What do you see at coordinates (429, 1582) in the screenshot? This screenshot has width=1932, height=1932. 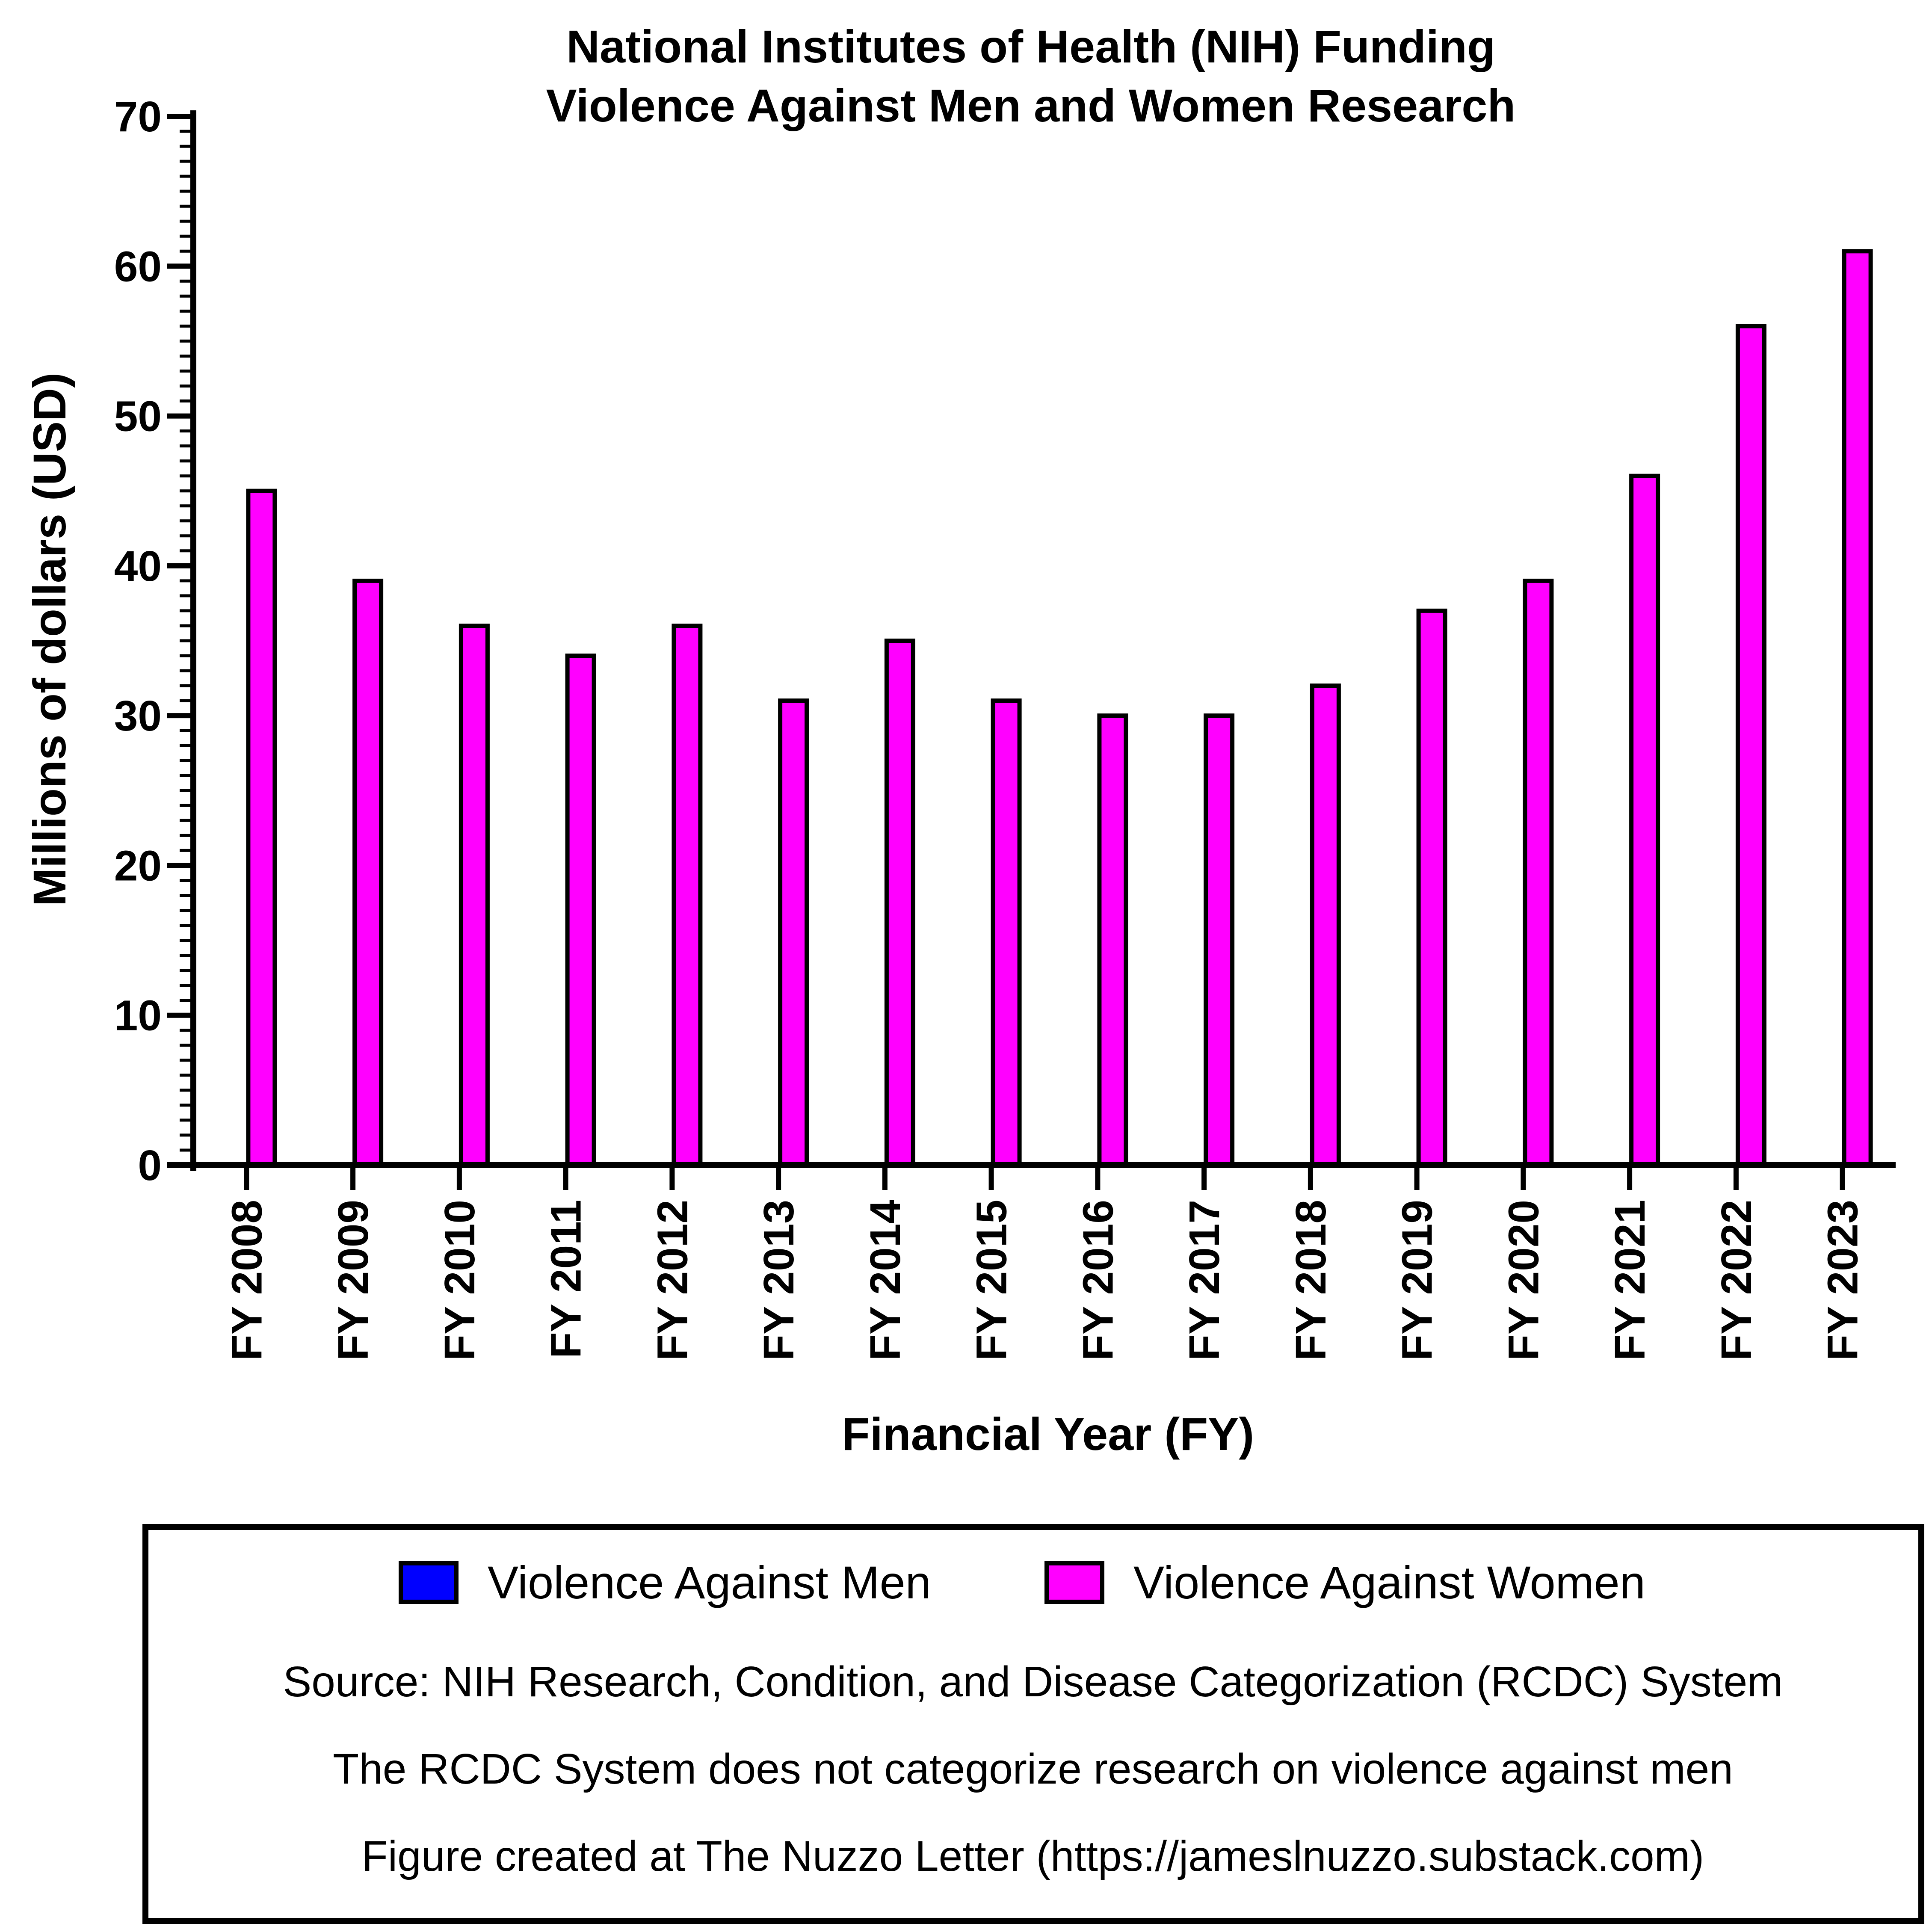 I see `legend-swatch-violence-against-men` at bounding box center [429, 1582].